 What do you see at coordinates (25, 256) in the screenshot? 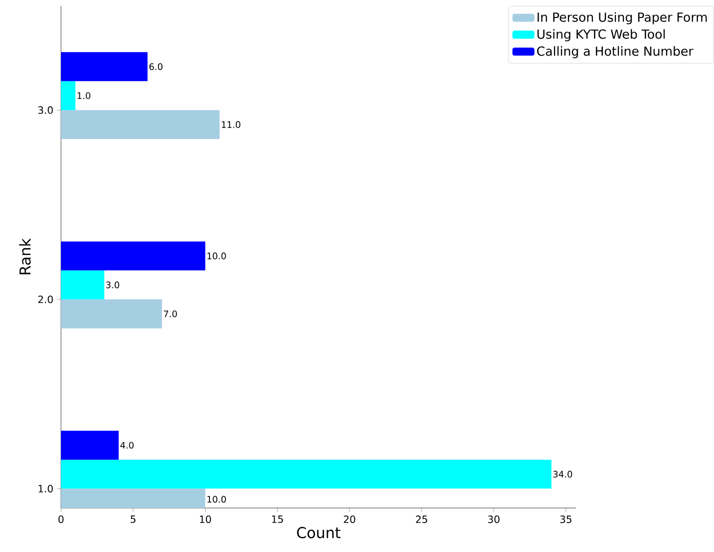
I see `y-axis-title: Rank` at bounding box center [25, 256].